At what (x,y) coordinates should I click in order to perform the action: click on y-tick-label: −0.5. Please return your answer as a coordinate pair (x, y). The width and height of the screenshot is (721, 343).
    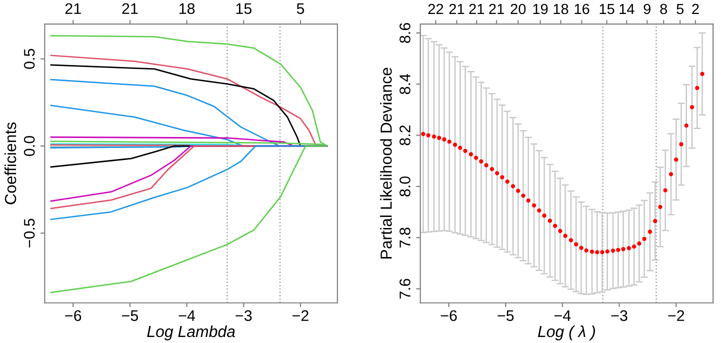
    Looking at the image, I should click on (29, 233).